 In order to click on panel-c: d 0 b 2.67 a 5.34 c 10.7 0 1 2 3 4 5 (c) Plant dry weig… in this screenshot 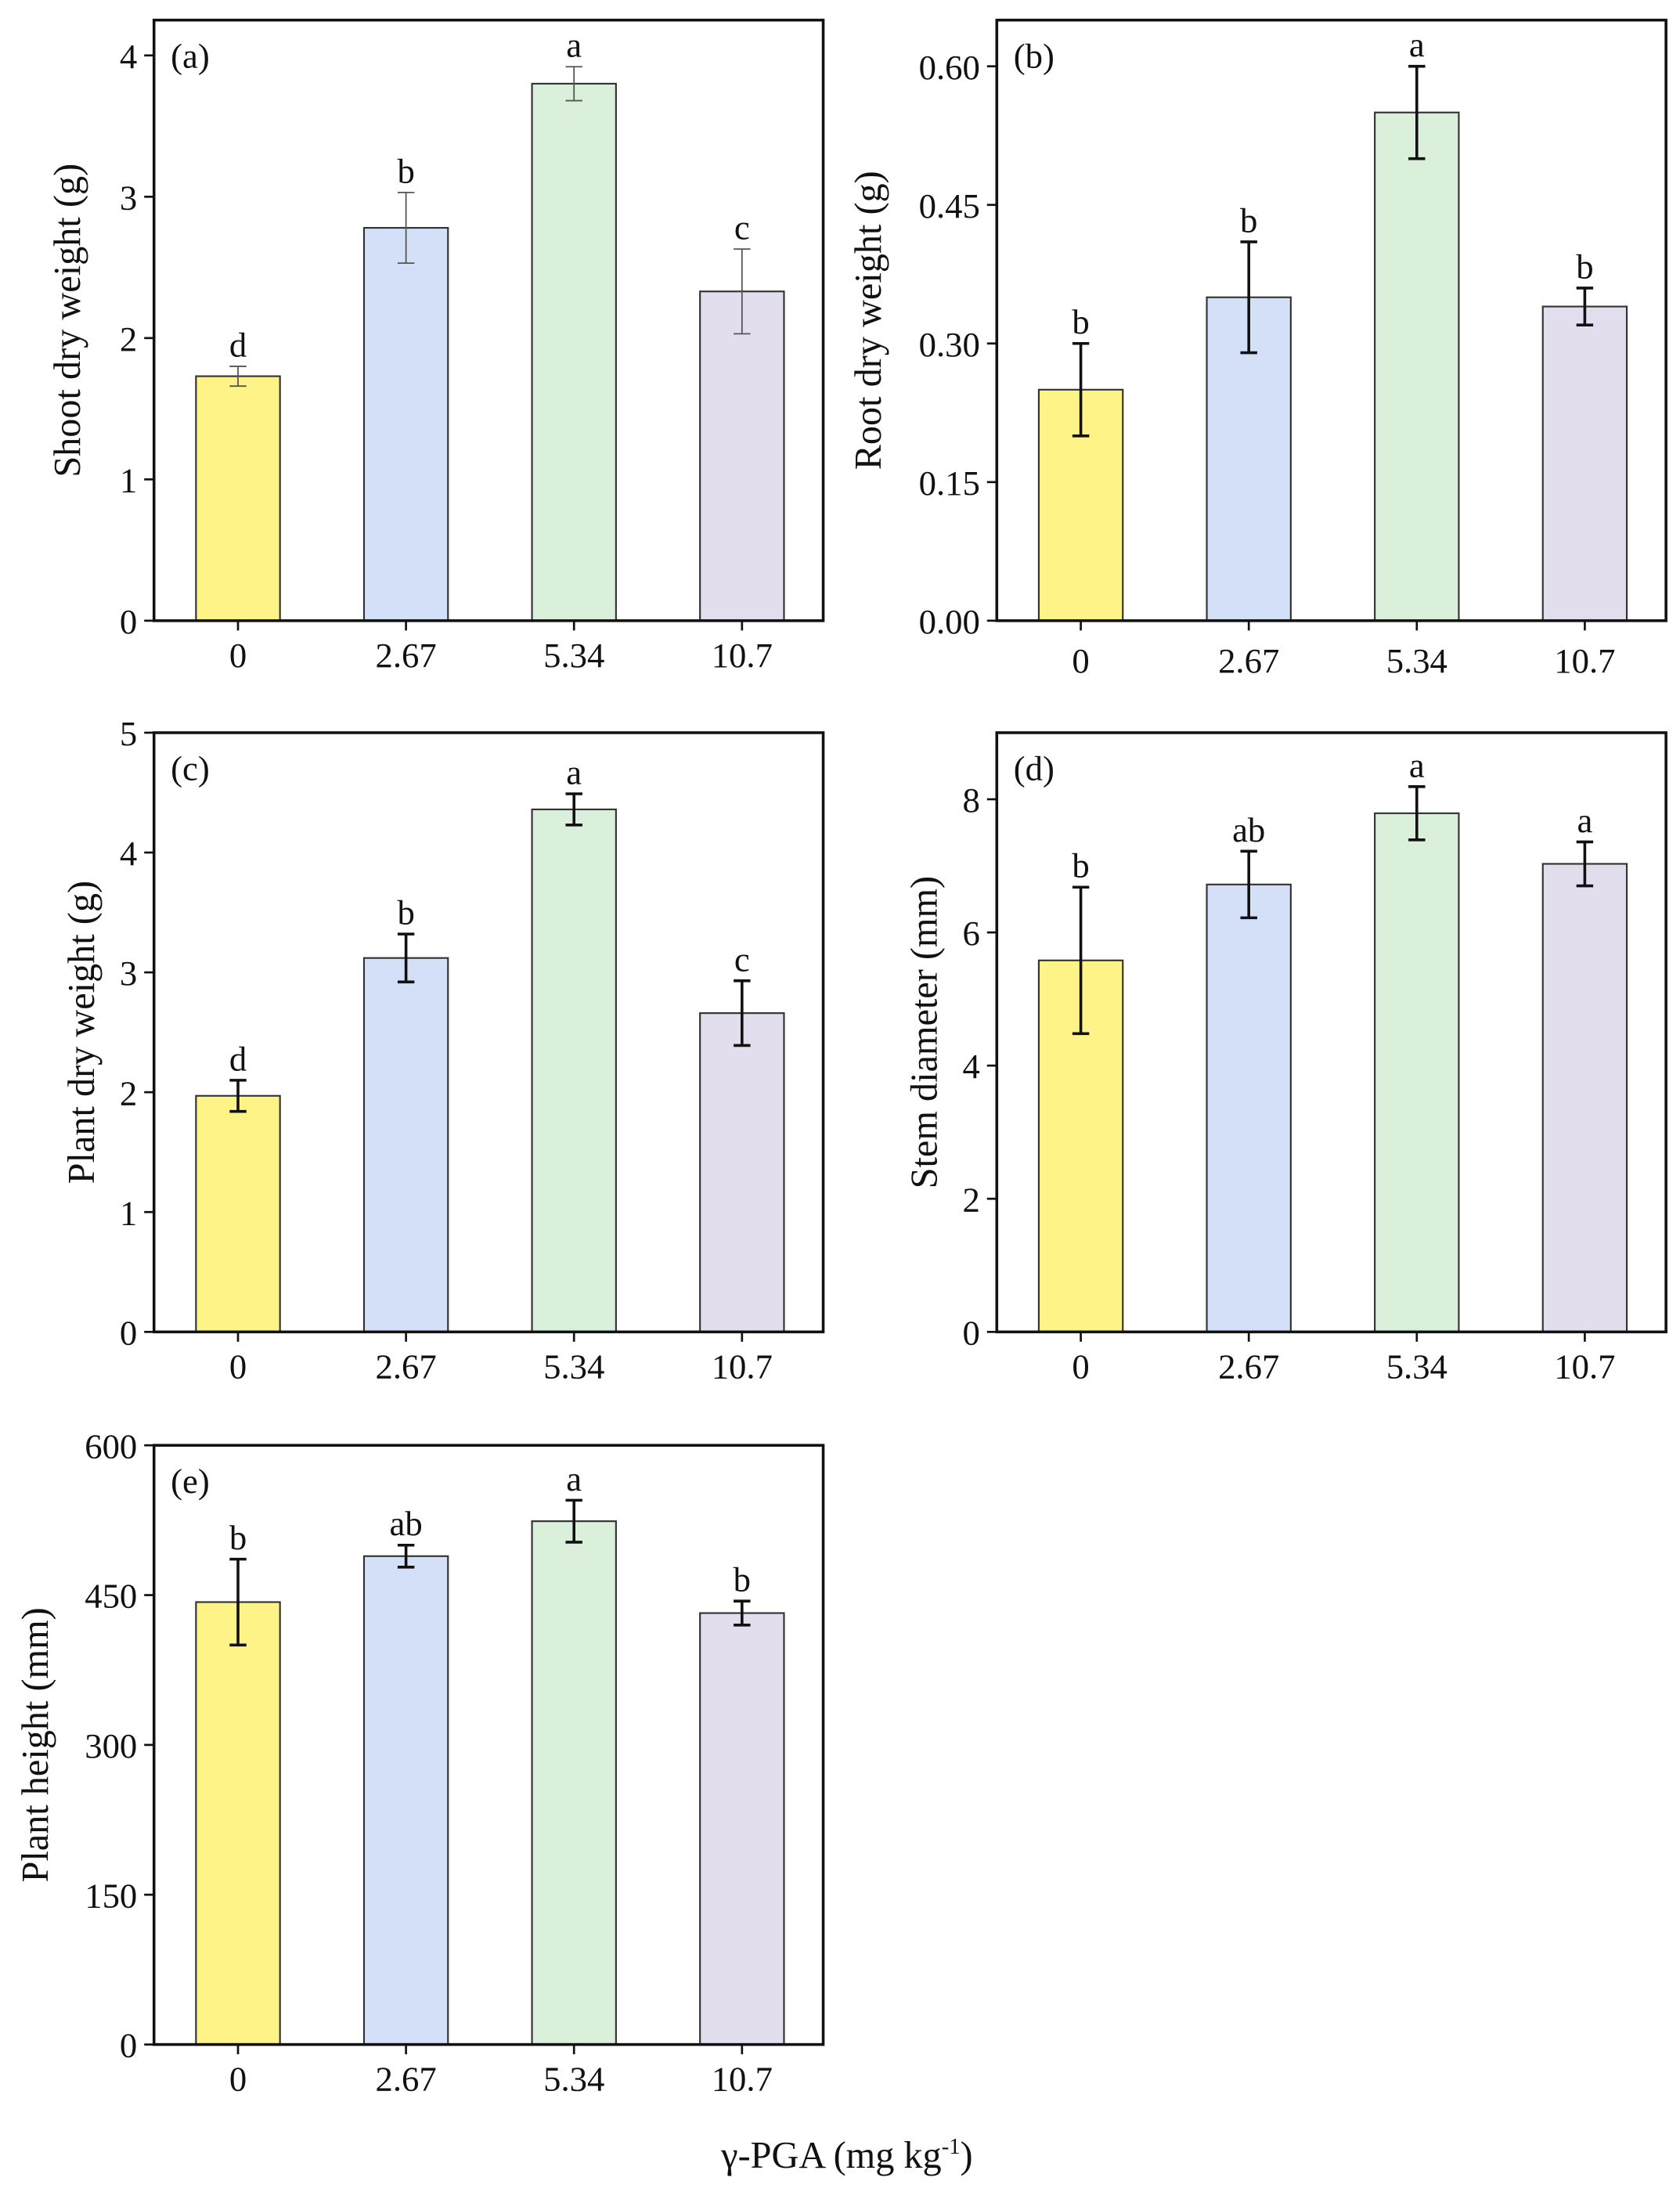, I will do `click(443, 1050)`.